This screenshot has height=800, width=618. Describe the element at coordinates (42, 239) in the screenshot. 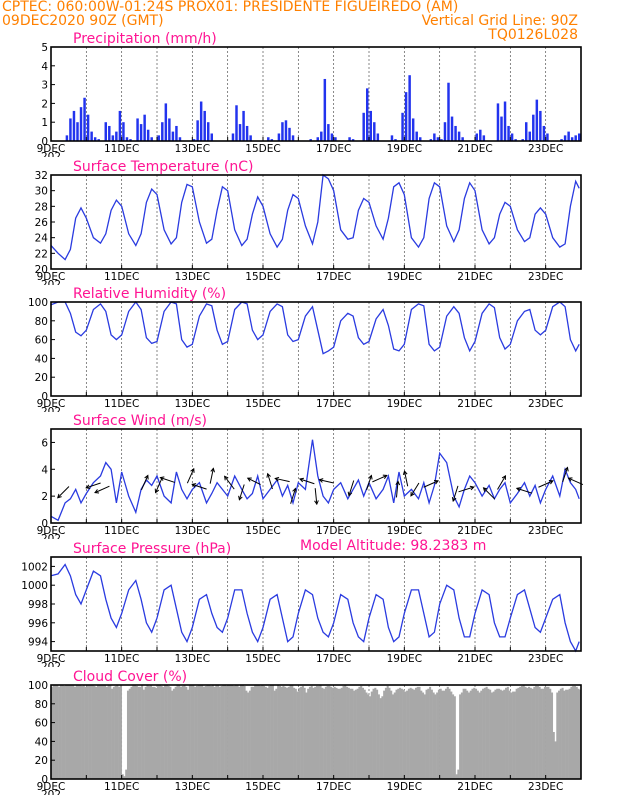

I see `temp-ytick-label: 24` at that location.